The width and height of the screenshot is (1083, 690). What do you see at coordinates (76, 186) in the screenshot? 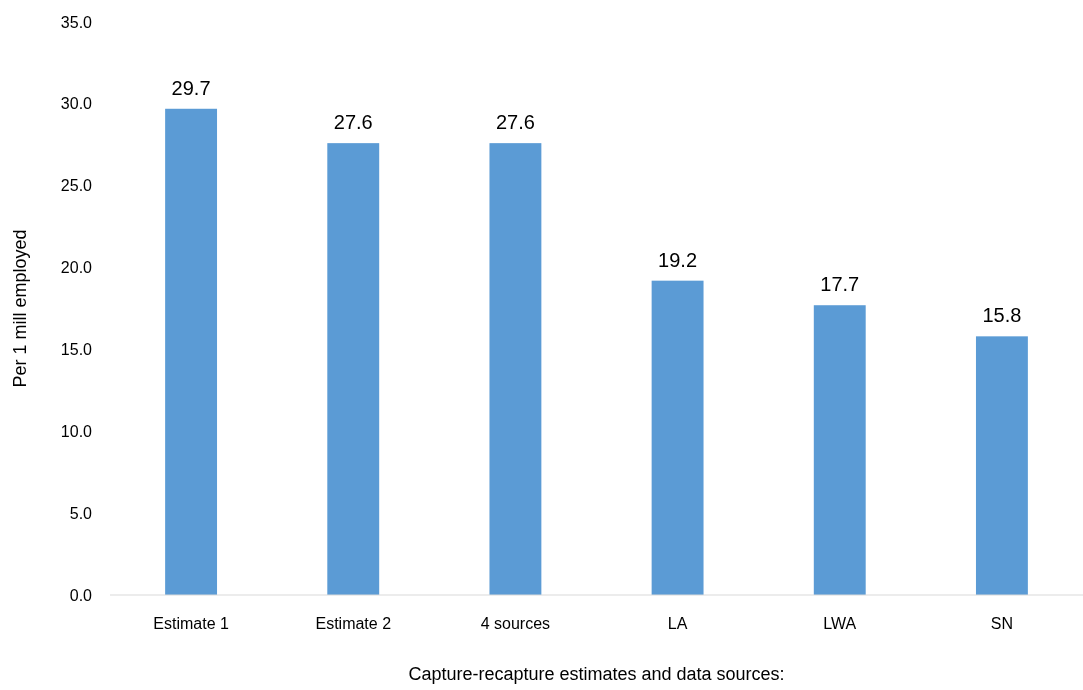
I see `y-tick-label: 25.0` at bounding box center [76, 186].